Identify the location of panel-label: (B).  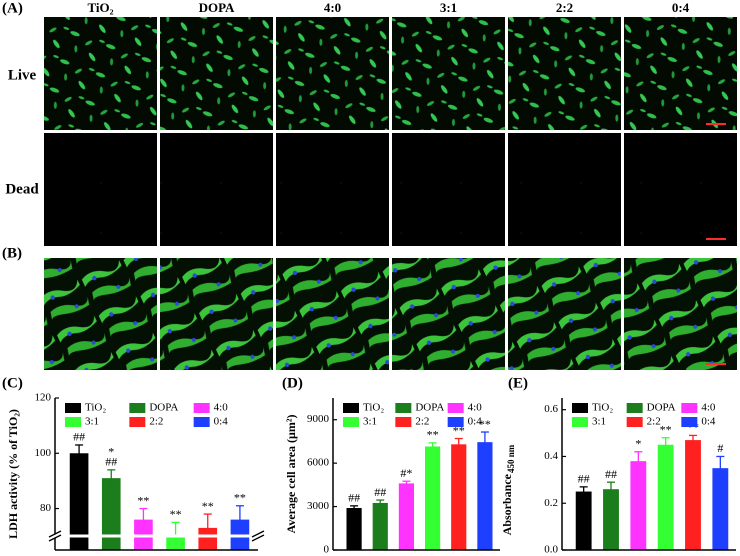
(12, 253).